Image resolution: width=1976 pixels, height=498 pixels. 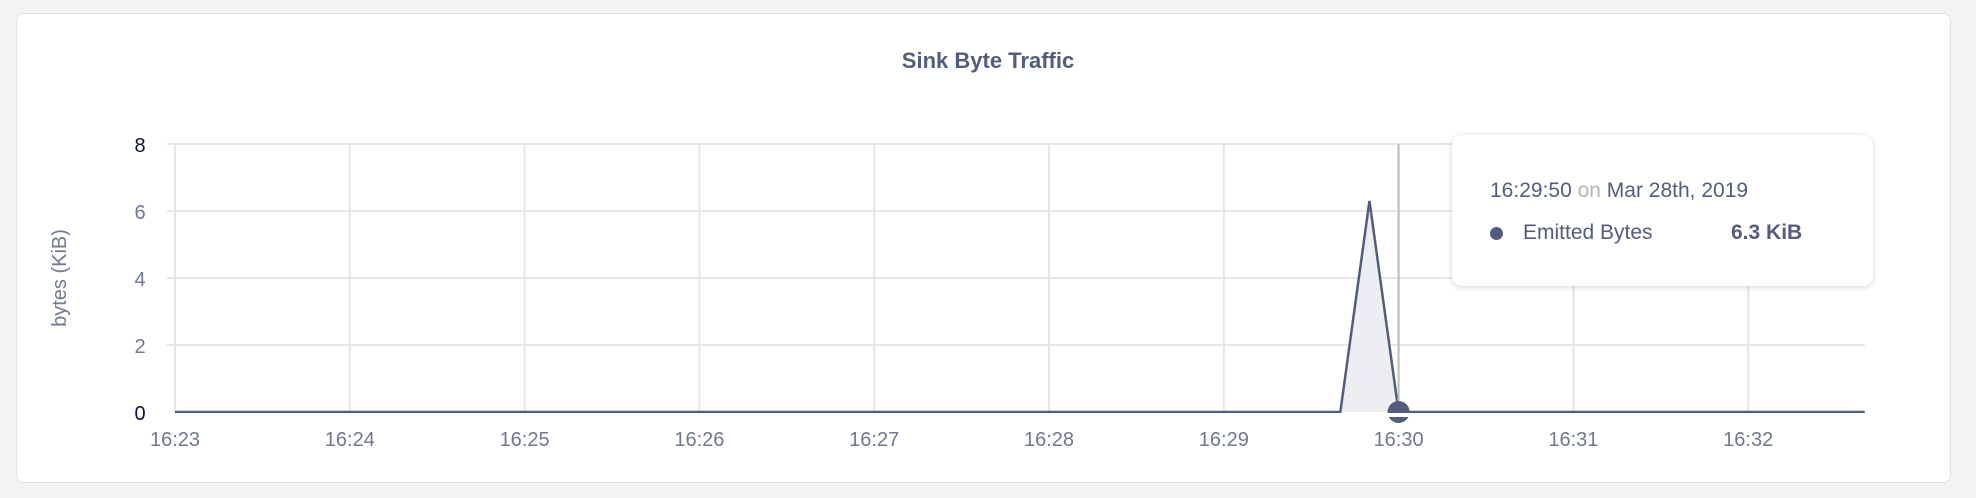 I want to click on x-tick-label: 16:25, so click(x=525, y=440).